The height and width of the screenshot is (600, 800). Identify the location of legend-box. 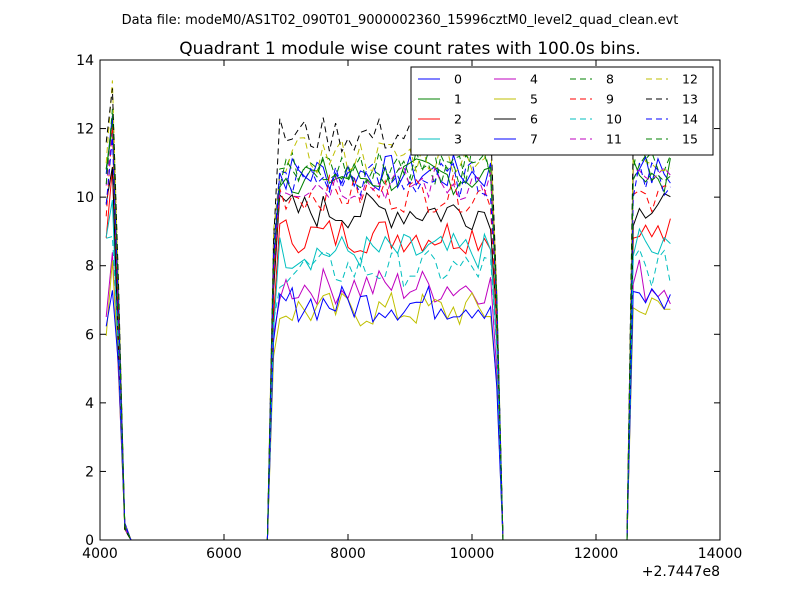
(562, 111).